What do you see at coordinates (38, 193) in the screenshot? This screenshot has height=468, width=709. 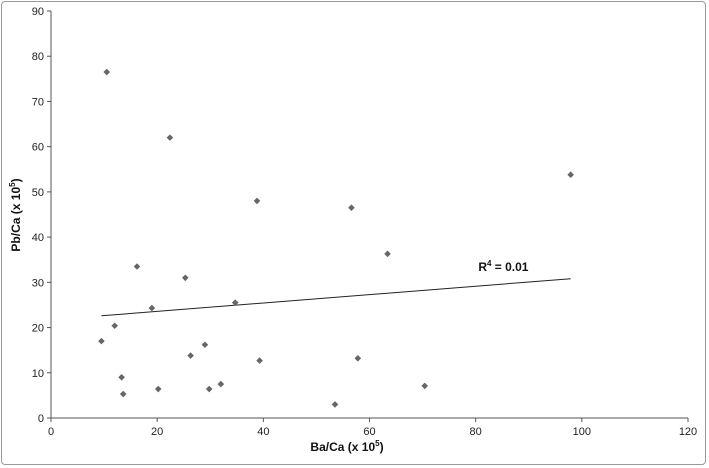 I see `y-tick-label: 50` at bounding box center [38, 193].